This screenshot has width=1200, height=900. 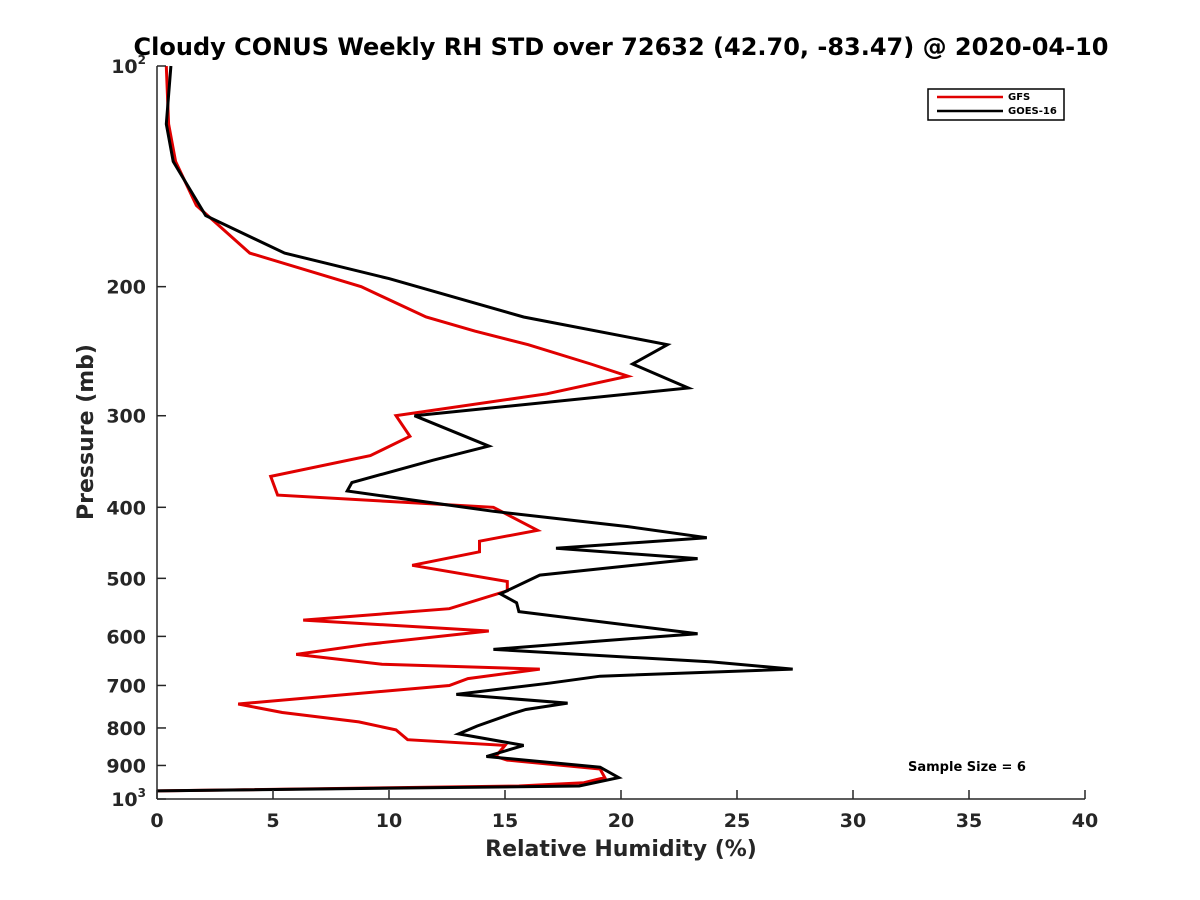 What do you see at coordinates (128, 798) in the screenshot?
I see `y-tick-label: 10³` at bounding box center [128, 798].